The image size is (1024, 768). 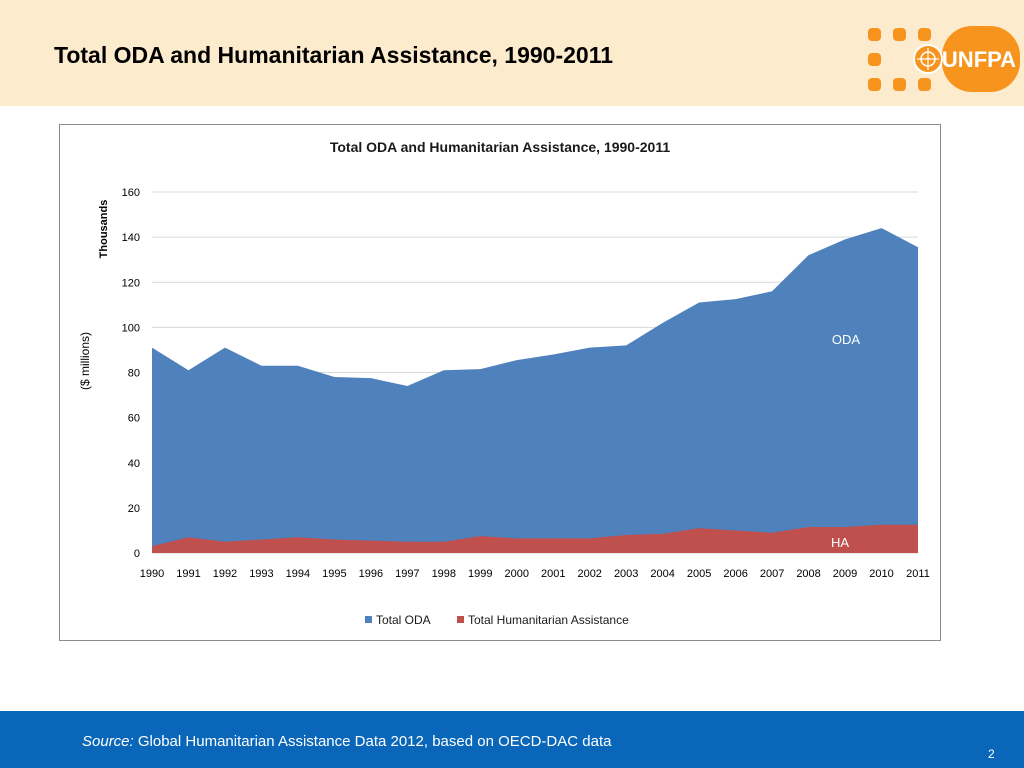 I want to click on y-tick-label: 120, so click(x=131, y=283).